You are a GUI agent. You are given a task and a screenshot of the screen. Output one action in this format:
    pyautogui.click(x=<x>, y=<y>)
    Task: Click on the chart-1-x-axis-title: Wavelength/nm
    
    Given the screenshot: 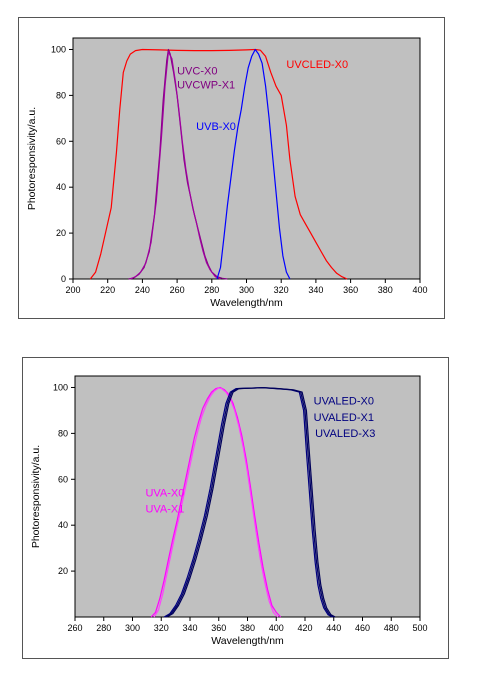 What is the action you would take?
    pyautogui.click(x=246, y=303)
    